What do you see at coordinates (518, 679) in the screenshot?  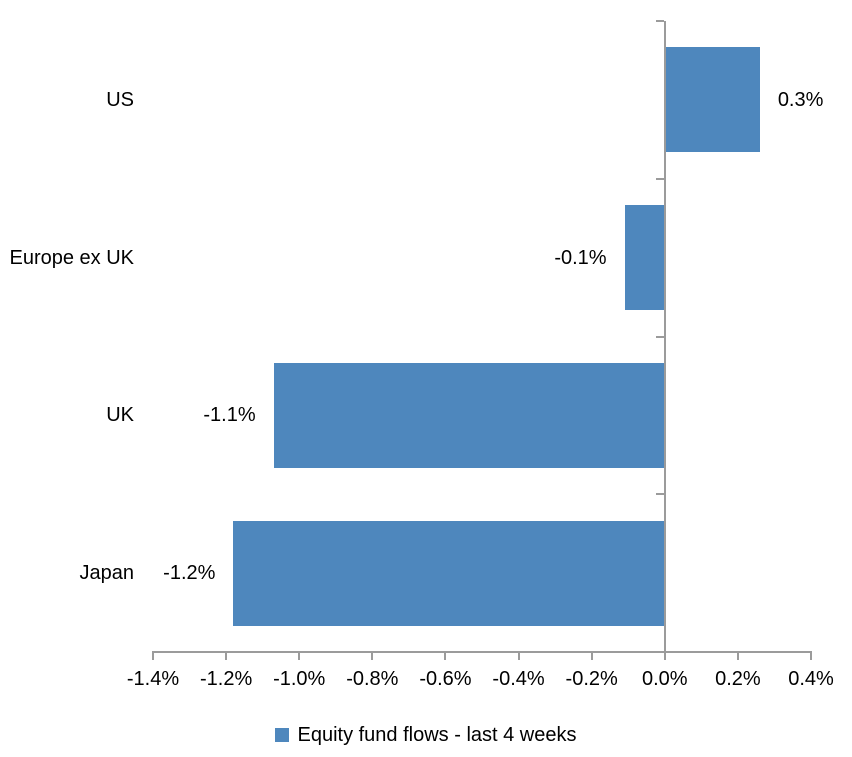 I see `x-tick-label: -0.4%` at bounding box center [518, 679].